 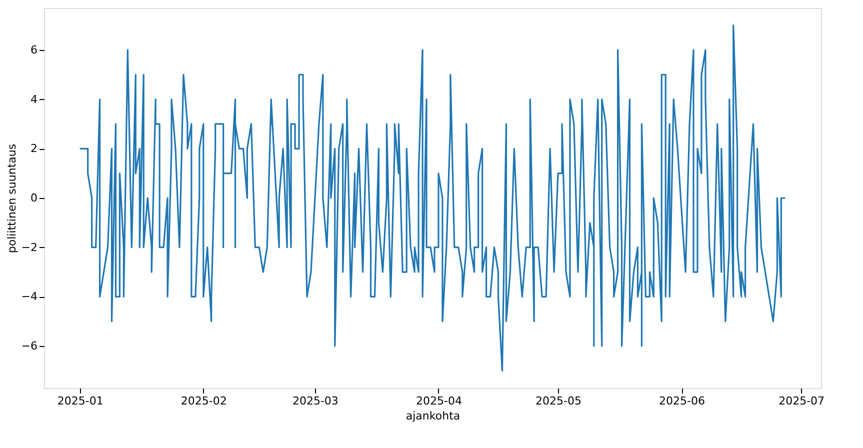 I want to click on y-tick-label: 2, so click(x=34, y=149).